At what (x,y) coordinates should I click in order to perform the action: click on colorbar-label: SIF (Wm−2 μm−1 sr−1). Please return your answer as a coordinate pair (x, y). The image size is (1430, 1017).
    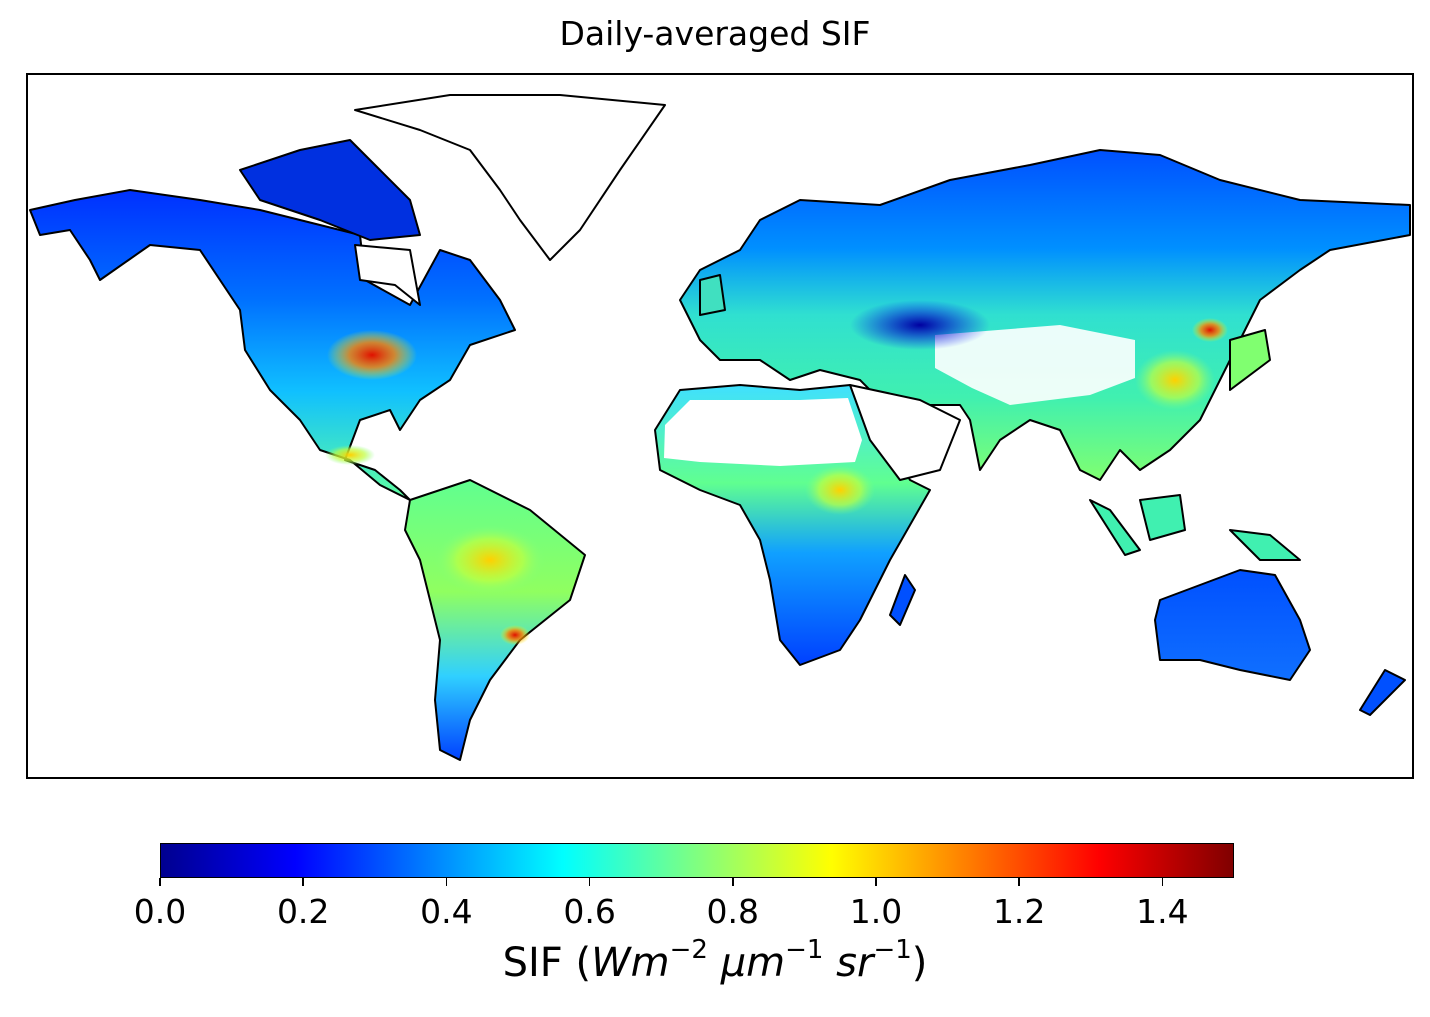
    Looking at the image, I should click on (715, 961).